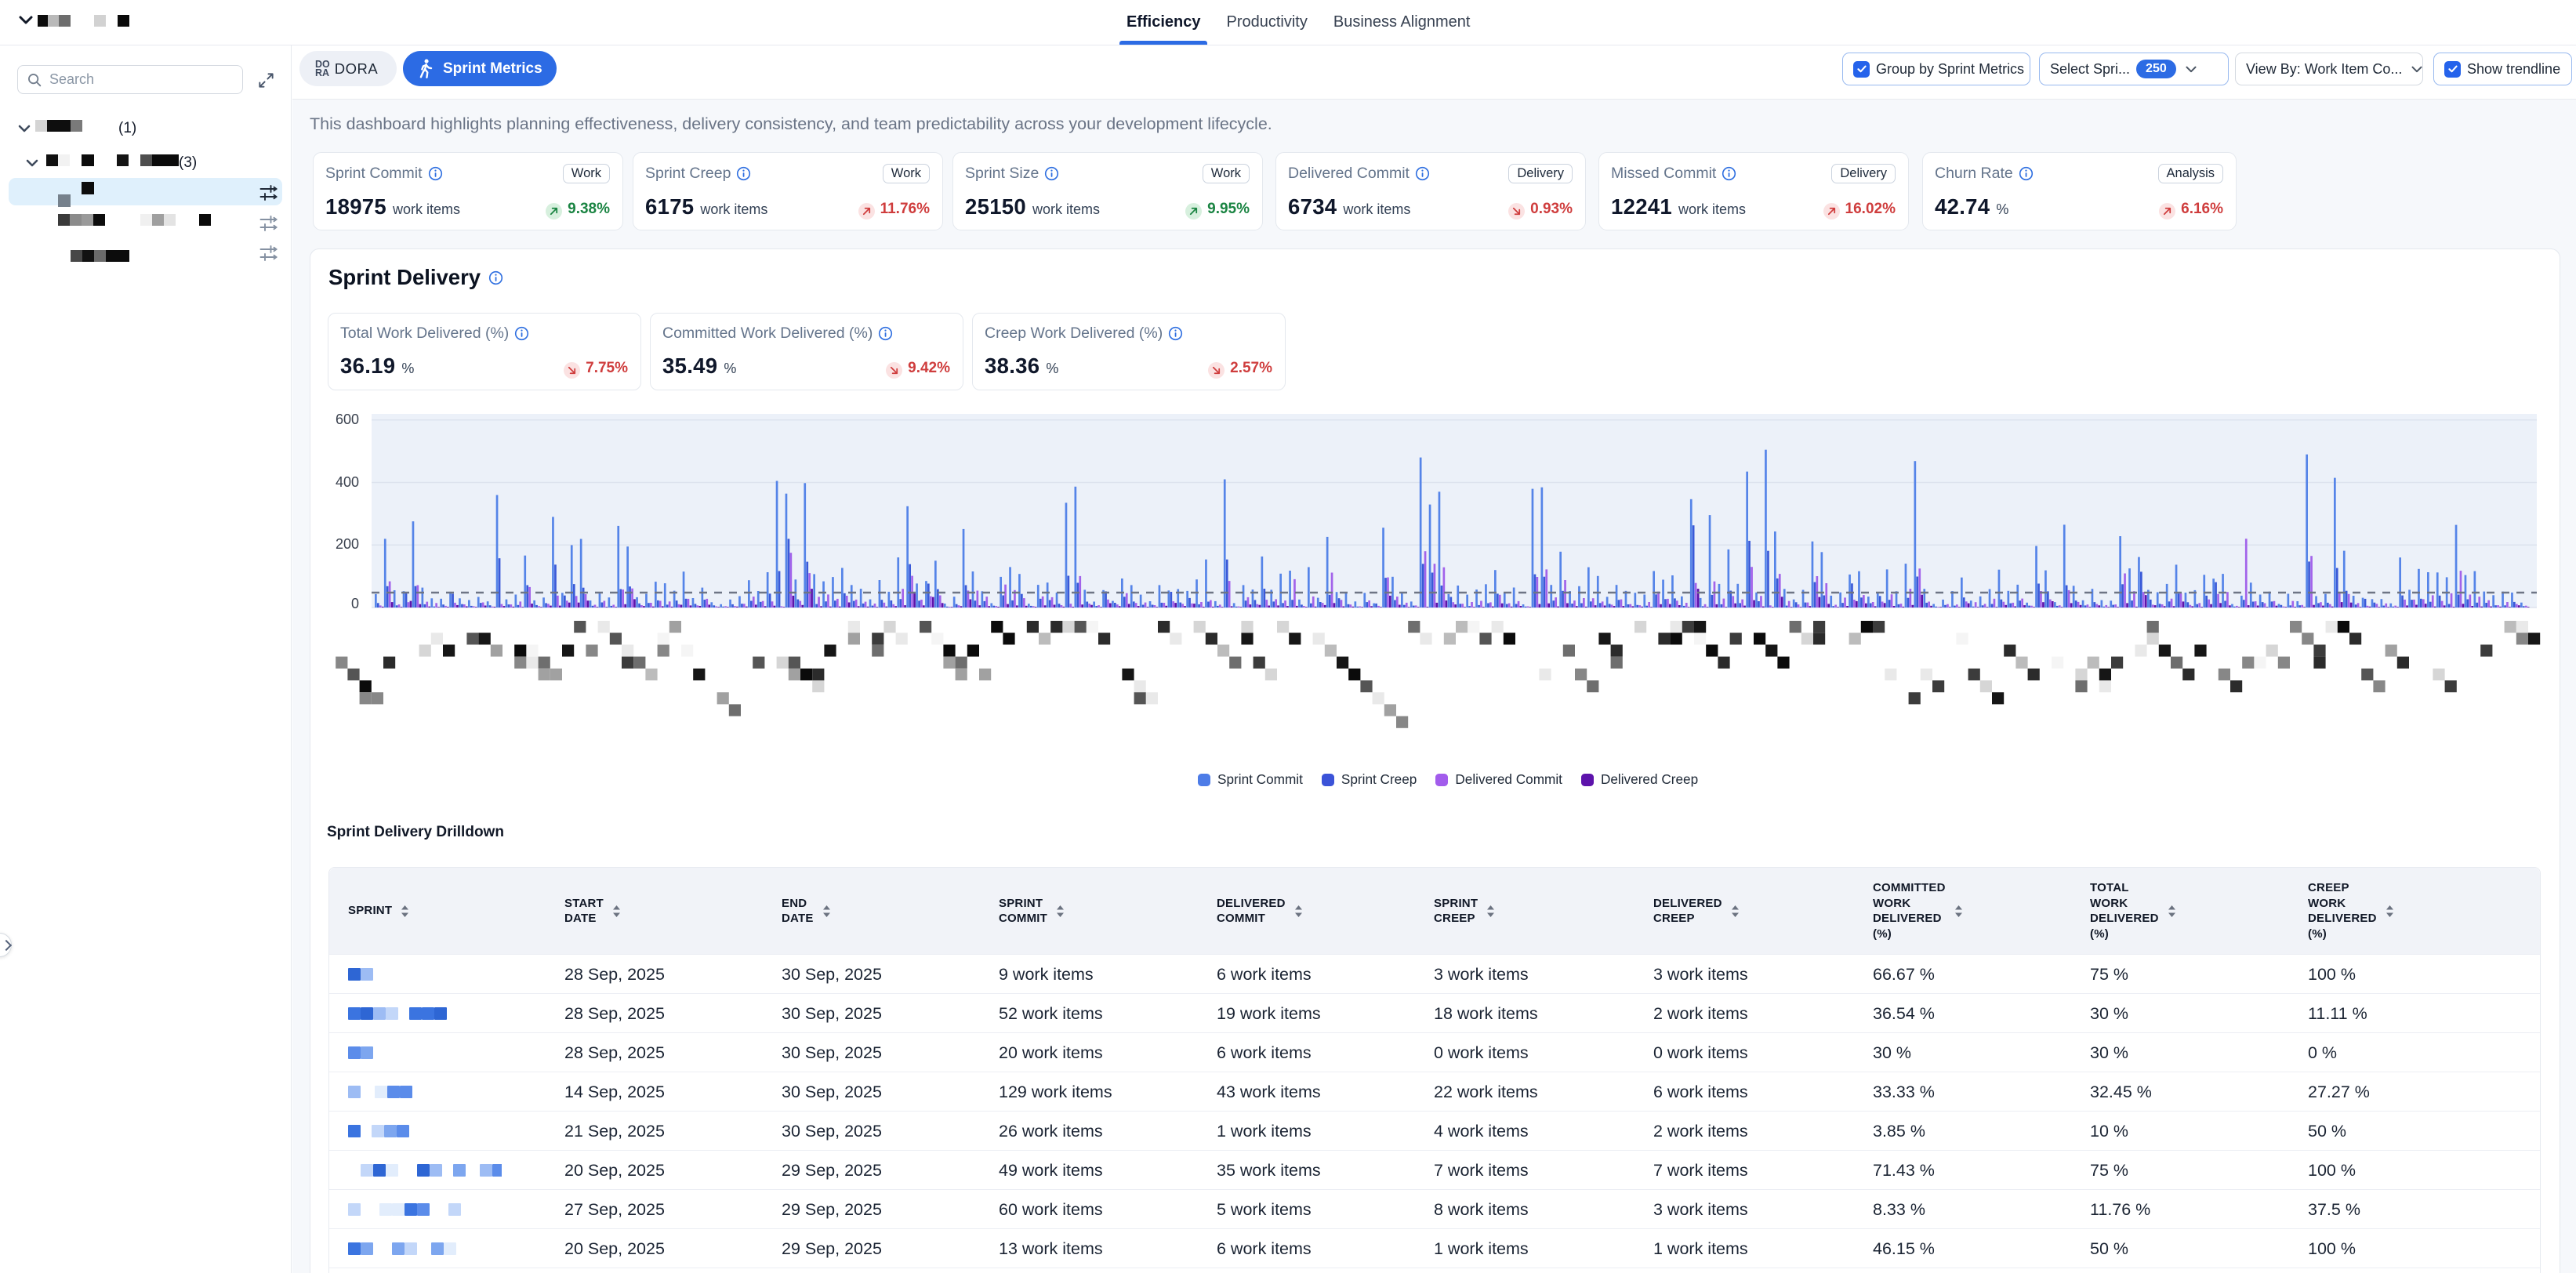  I want to click on svg-text: (1), so click(127, 128).